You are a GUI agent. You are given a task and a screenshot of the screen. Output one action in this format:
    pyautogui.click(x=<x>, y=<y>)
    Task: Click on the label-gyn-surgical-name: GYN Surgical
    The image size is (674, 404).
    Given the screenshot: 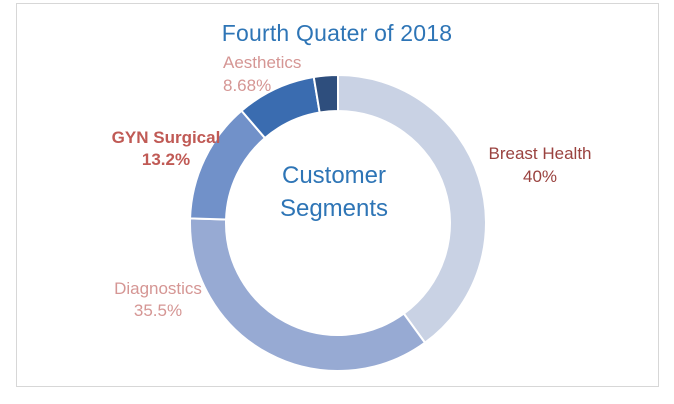 What is the action you would take?
    pyautogui.click(x=166, y=137)
    